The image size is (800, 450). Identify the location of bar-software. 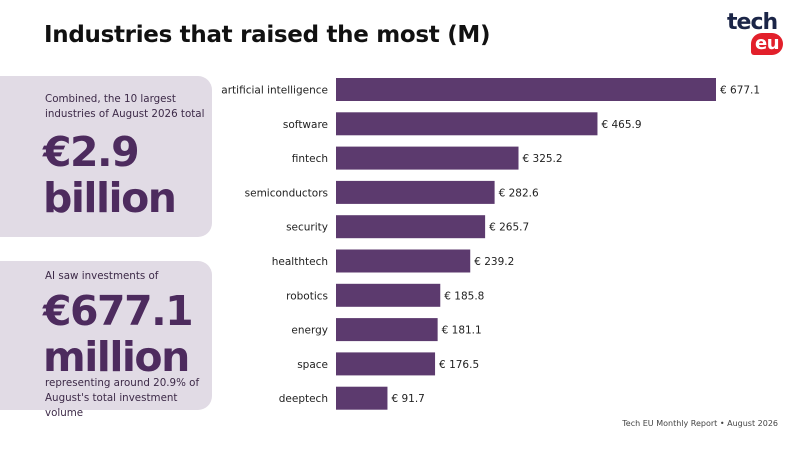
(467, 124).